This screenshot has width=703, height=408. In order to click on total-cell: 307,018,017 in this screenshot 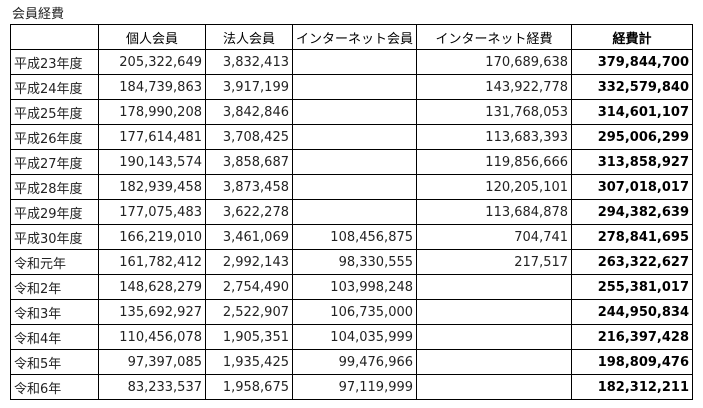, I will do `click(632, 187)`.